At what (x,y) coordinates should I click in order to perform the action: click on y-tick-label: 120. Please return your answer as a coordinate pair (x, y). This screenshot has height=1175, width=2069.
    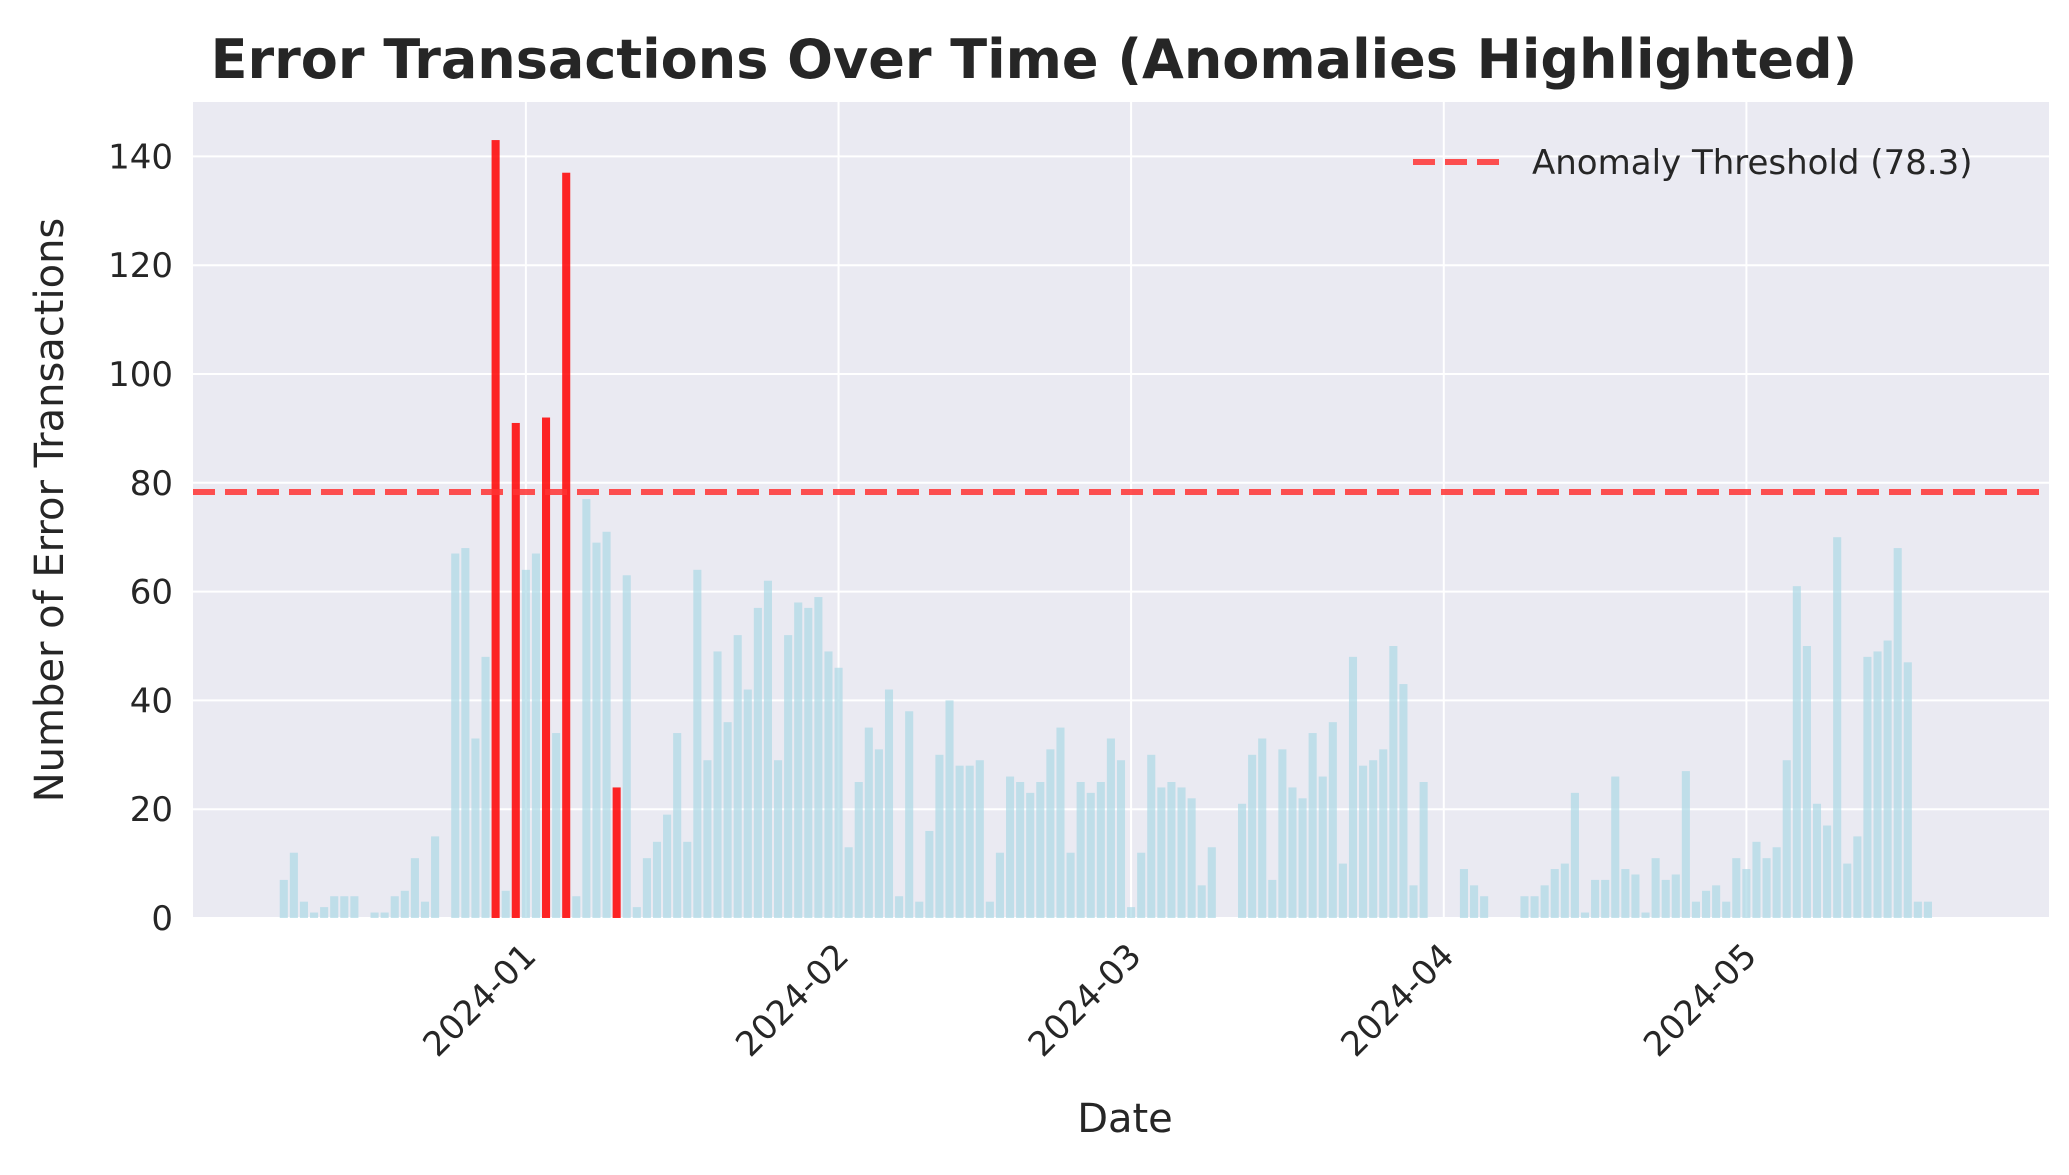
    Looking at the image, I should click on (140, 266).